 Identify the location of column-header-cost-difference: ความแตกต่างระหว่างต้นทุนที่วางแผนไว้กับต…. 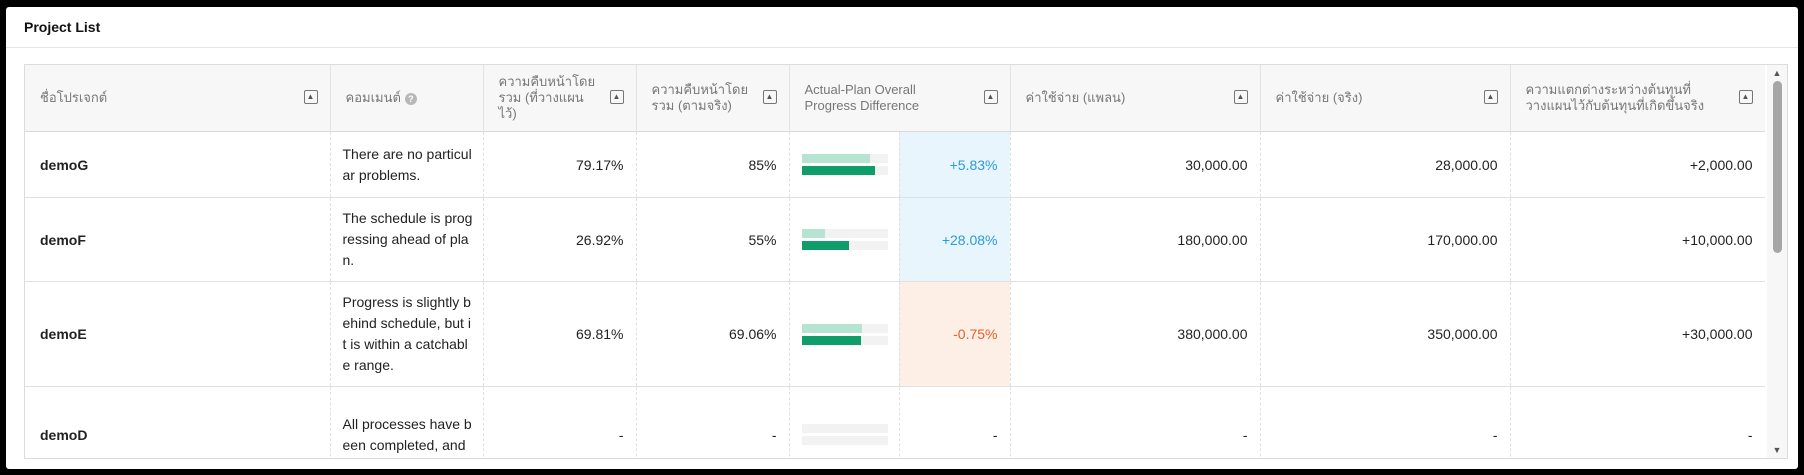
(1637, 98).